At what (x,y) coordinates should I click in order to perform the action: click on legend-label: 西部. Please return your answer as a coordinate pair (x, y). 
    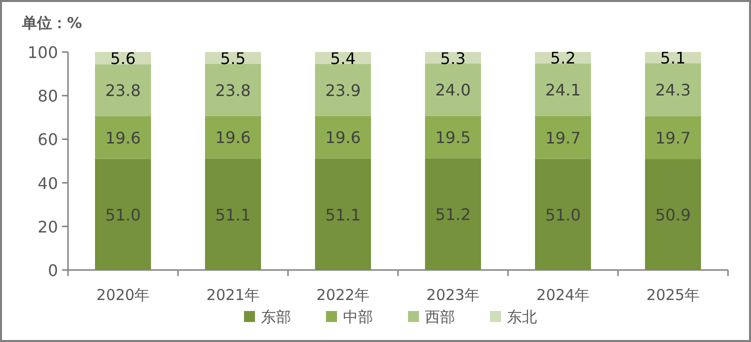
    Looking at the image, I should click on (440, 317).